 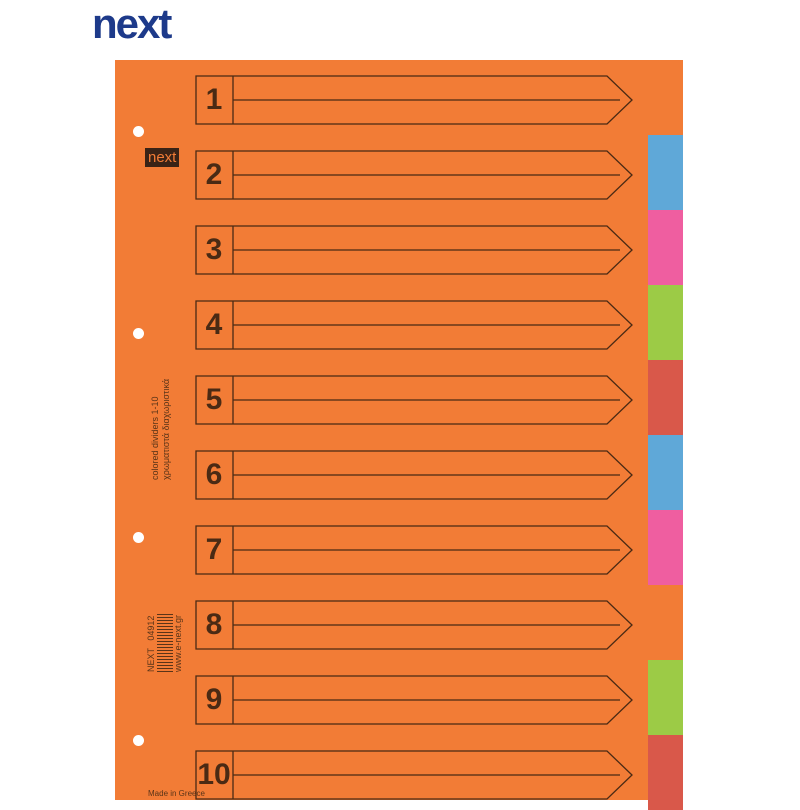 I want to click on row-number: 3, so click(x=214, y=249).